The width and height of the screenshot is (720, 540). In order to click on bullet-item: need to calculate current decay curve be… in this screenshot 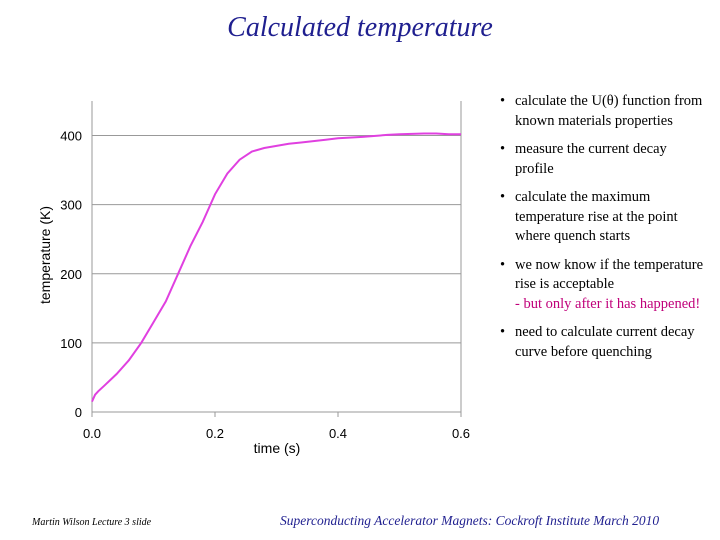, I will do `click(602, 342)`.